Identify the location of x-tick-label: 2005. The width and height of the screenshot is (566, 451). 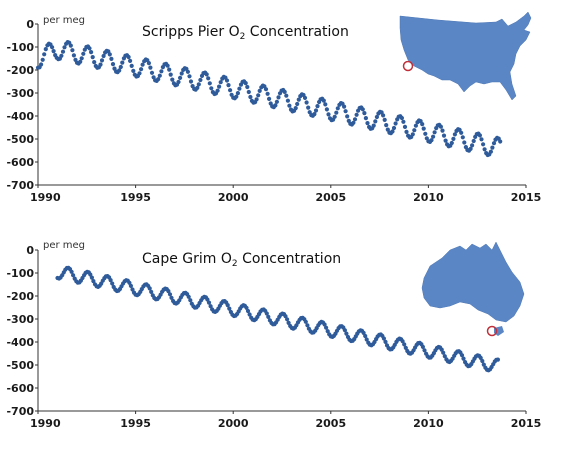
(330, 197).